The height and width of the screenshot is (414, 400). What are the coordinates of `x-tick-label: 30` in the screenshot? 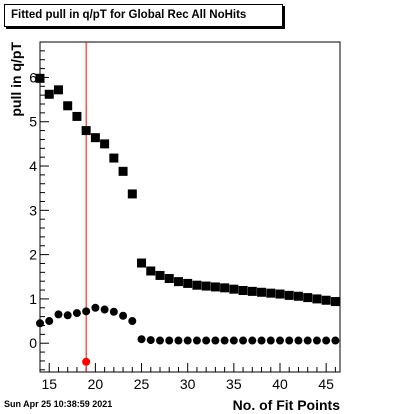 It's located at (188, 384).